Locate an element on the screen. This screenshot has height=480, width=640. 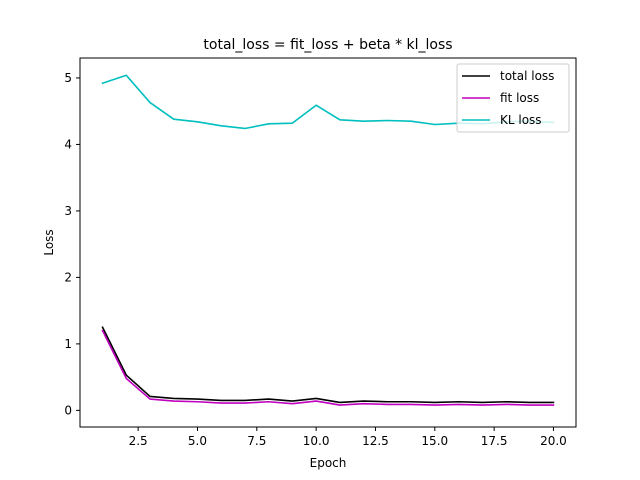
x-axis-ticks: 2.5 5.0 7.5 10.0 12.5 15.0 17.5 20.0 is located at coordinates (348, 437).